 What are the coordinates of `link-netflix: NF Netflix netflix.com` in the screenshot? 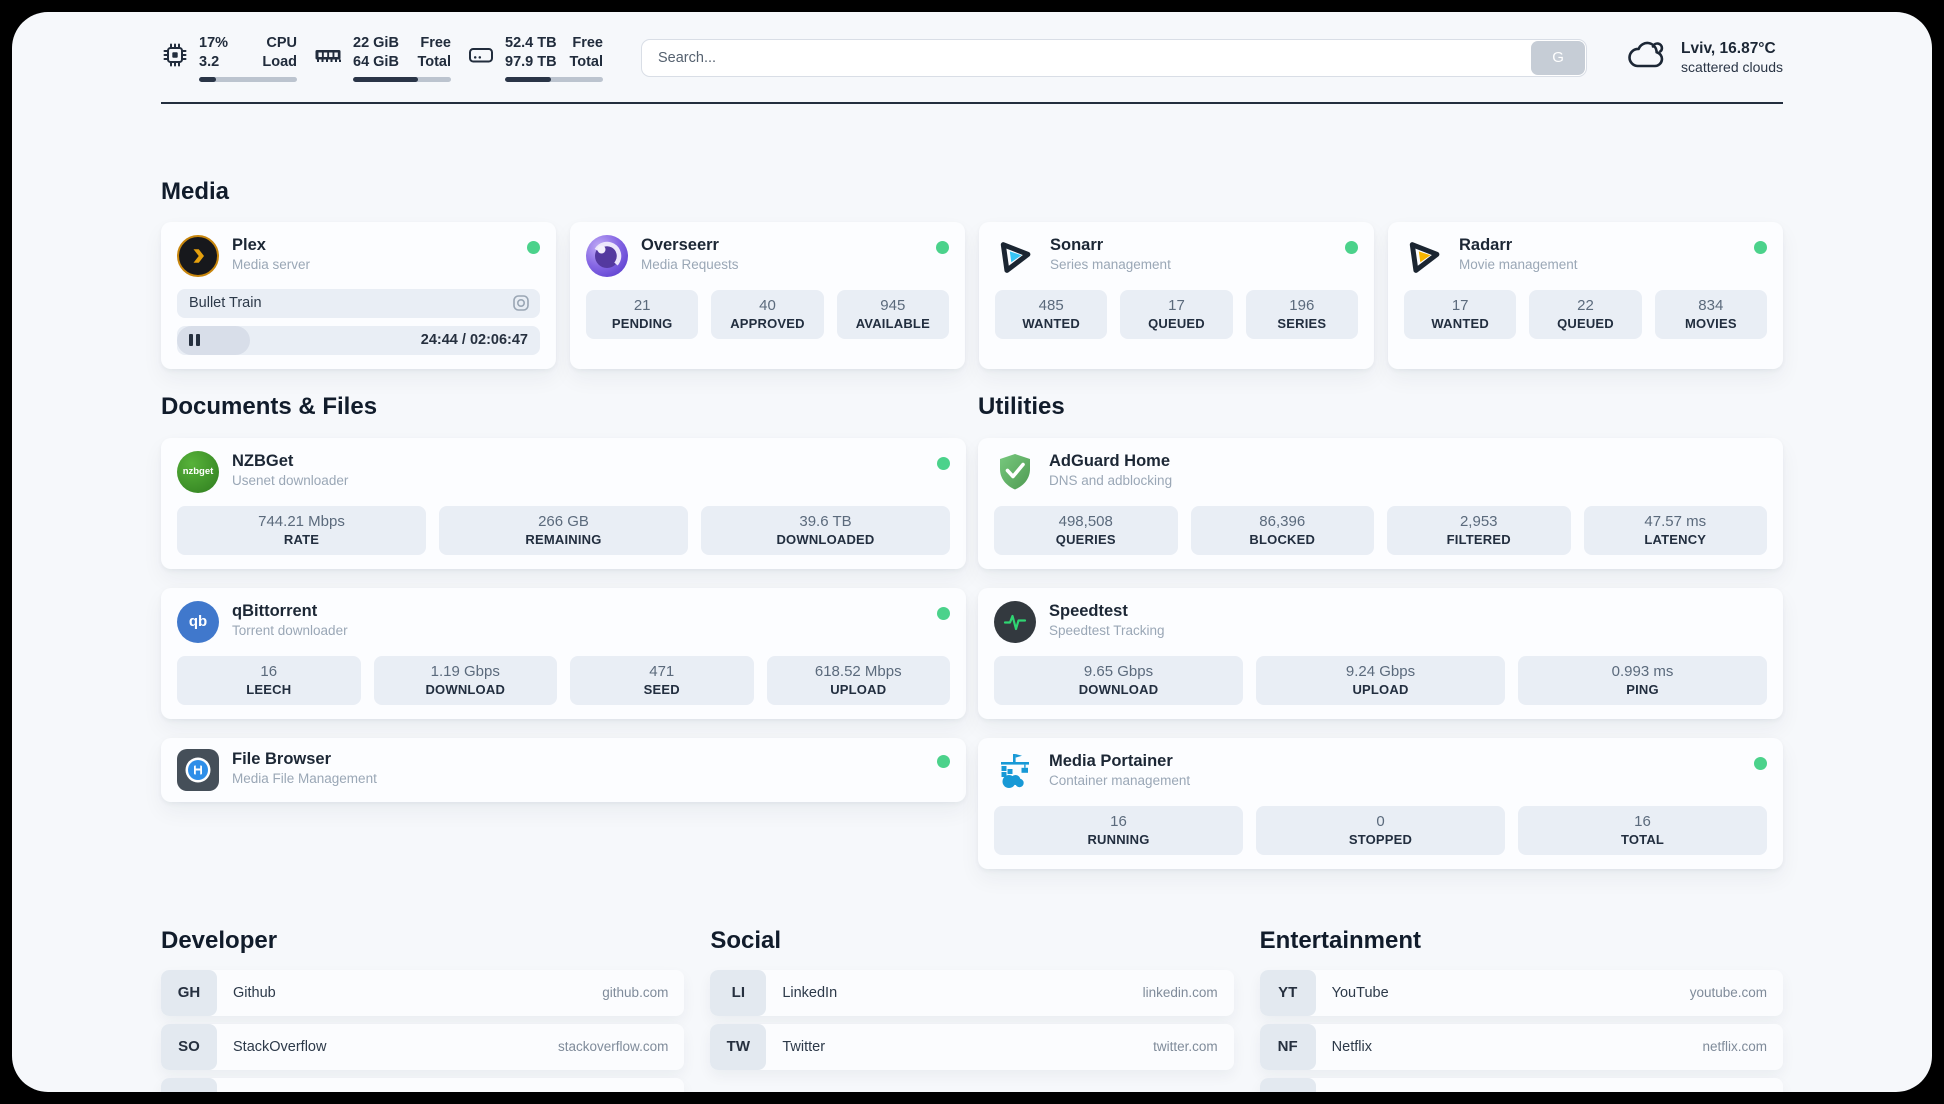 It's located at (1521, 1046).